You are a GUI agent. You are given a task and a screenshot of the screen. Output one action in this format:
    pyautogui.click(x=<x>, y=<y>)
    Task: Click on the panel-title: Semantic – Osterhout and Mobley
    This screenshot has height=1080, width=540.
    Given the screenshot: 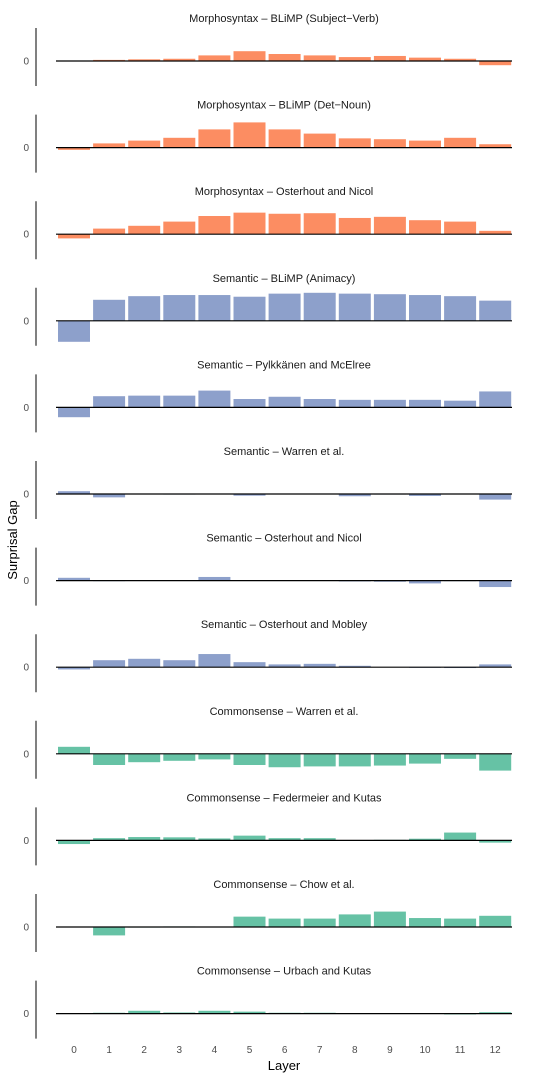 What is the action you would take?
    pyautogui.click(x=284, y=625)
    